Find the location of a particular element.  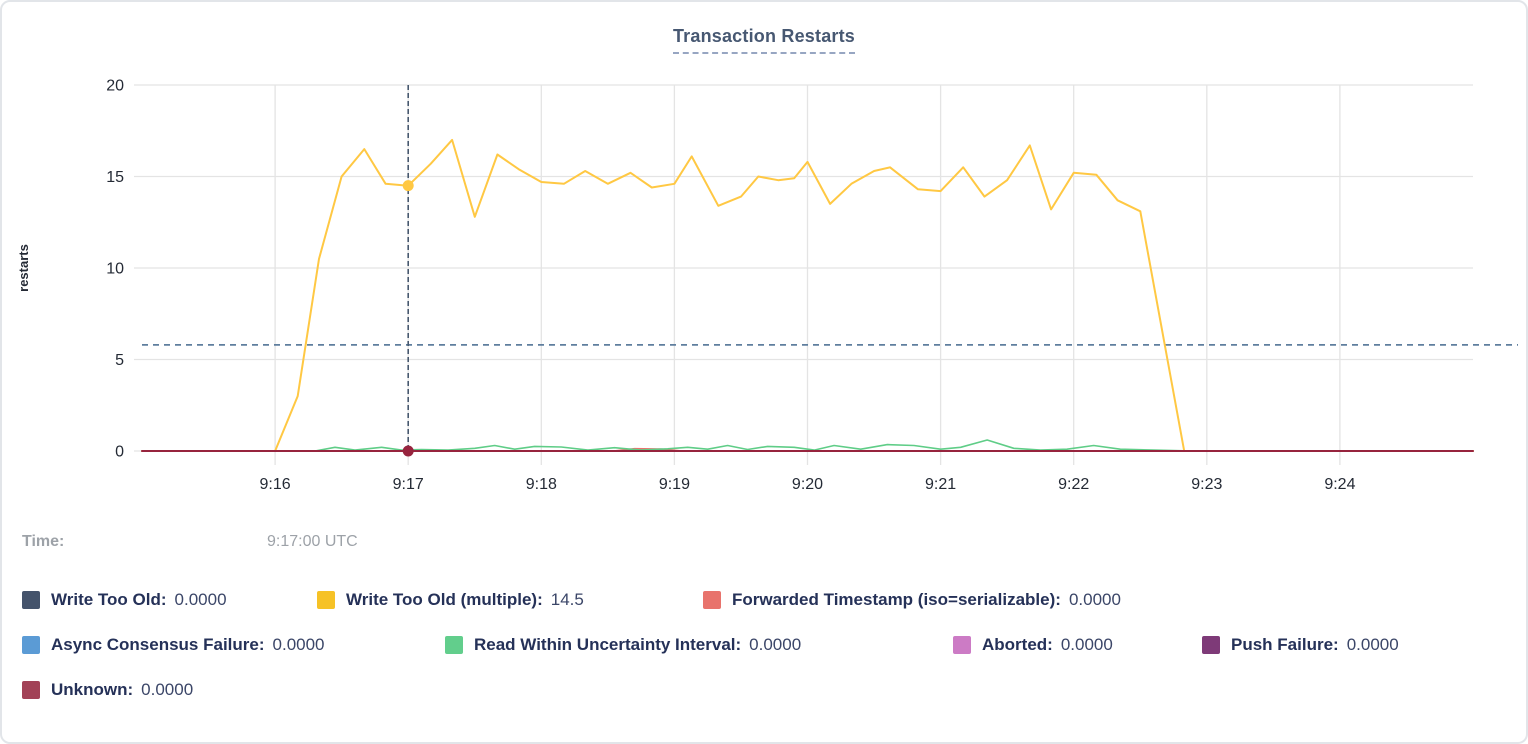

hover-time-label: Time: is located at coordinates (43, 541).